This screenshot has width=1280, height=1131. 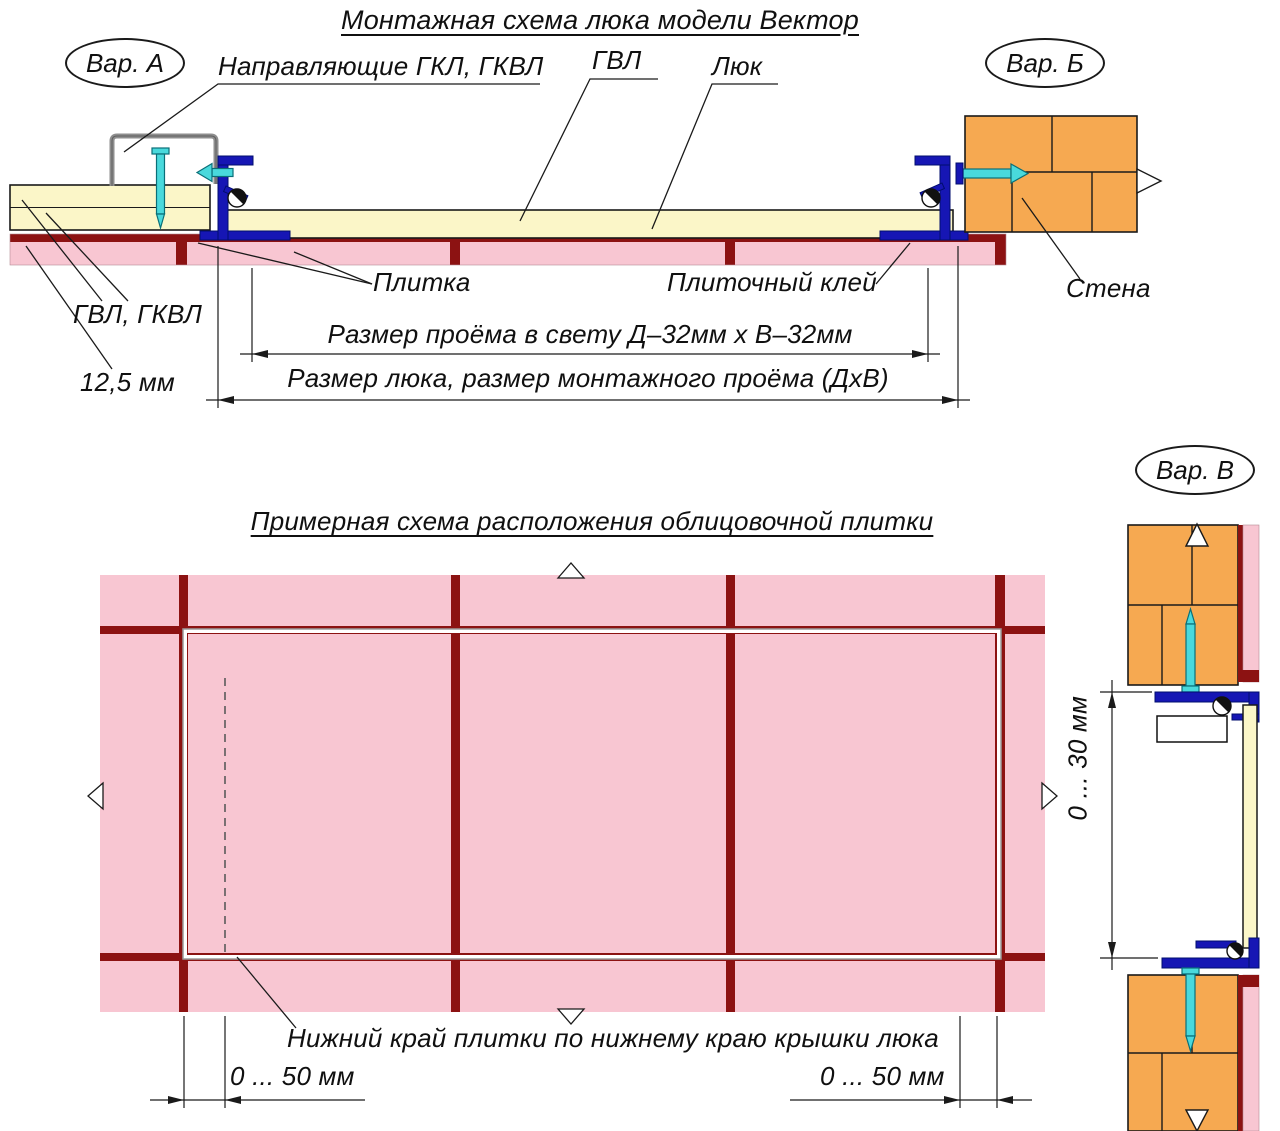 I want to click on left-gvl-panel, so click(x=110, y=207).